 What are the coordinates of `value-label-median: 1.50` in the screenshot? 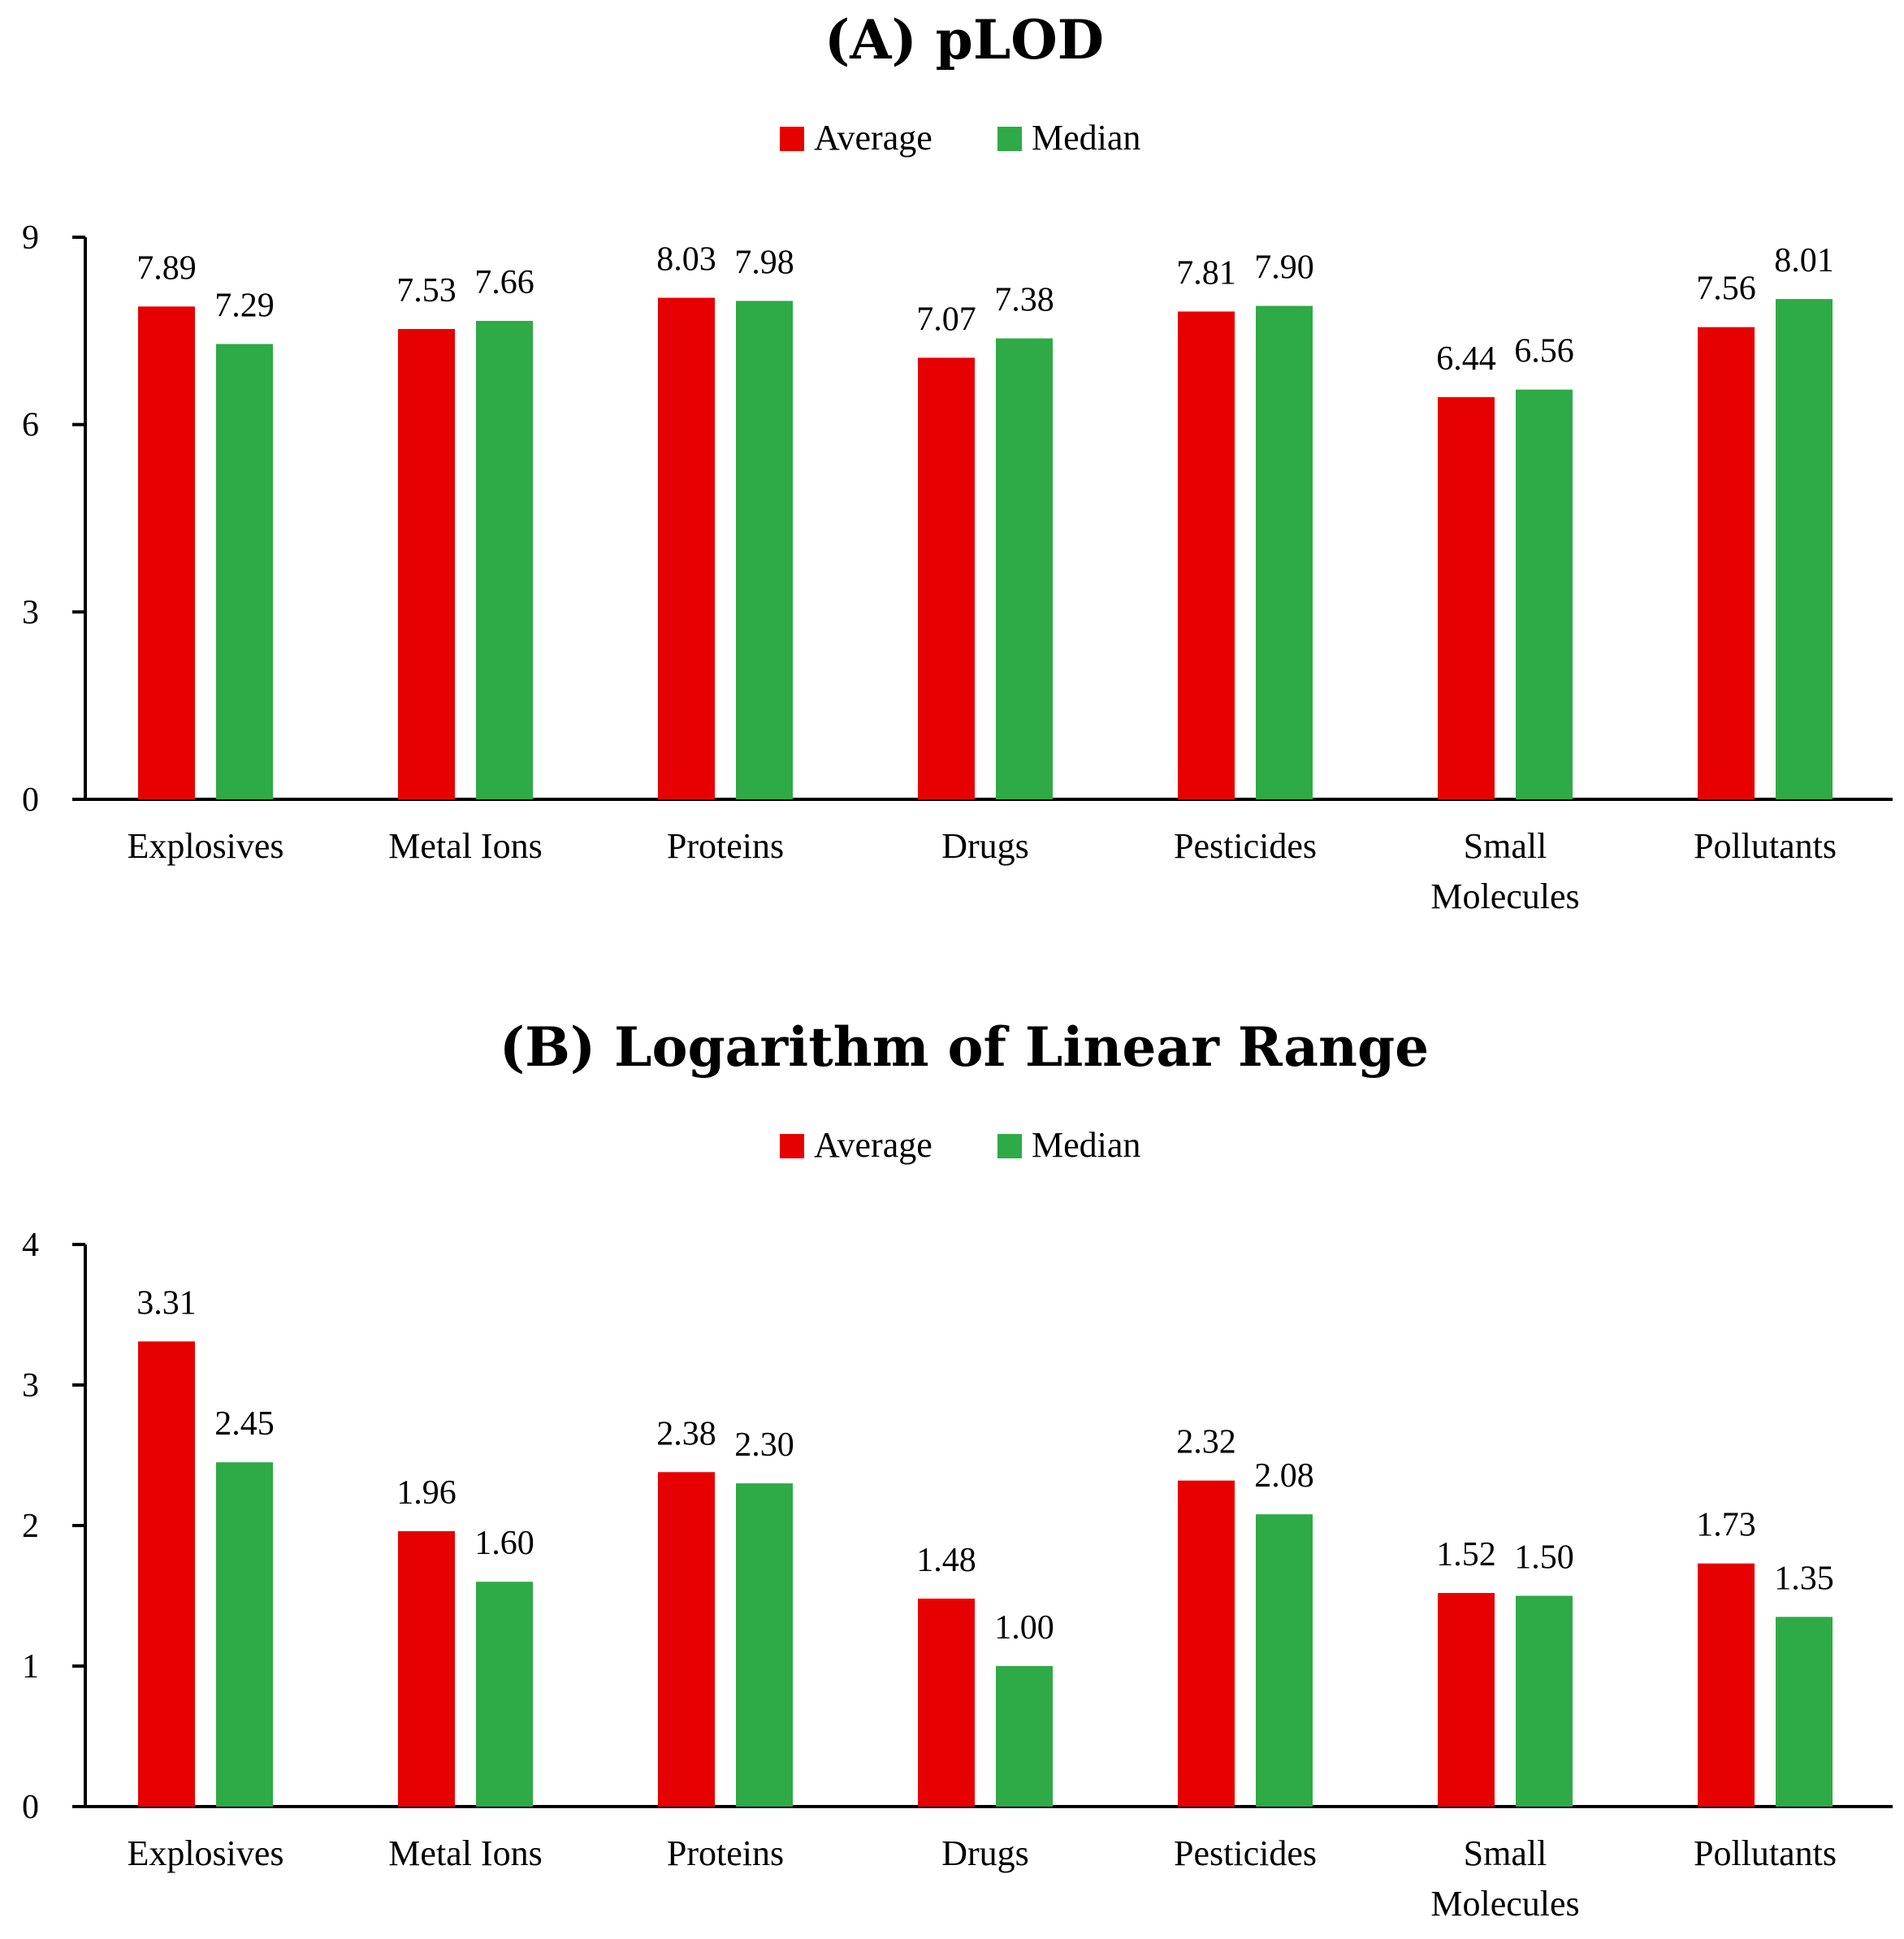 It's located at (1544, 1558).